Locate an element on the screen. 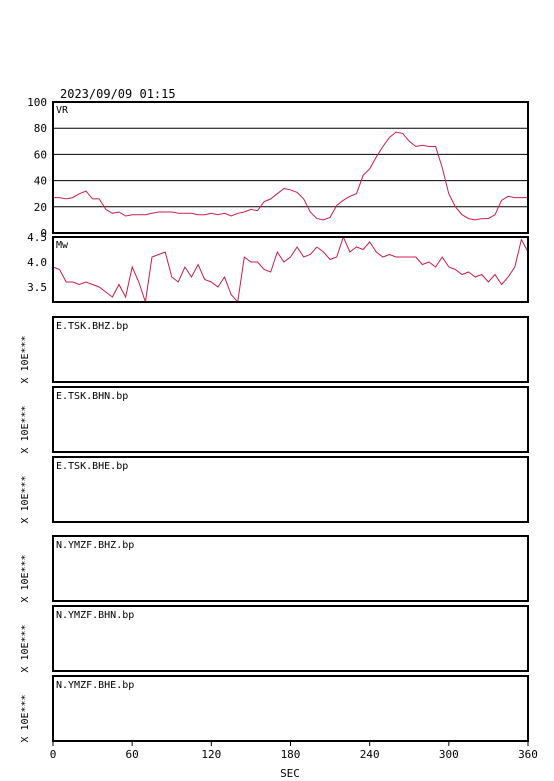 This screenshot has height=781, width=554. timestamp: 2023/09/09 01:15 is located at coordinates (118, 94).